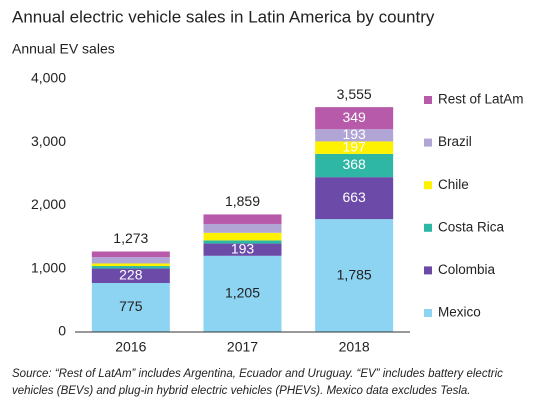 The image size is (553, 411). What do you see at coordinates (48, 267) in the screenshot?
I see `y-tick-label: 1,000` at bounding box center [48, 267].